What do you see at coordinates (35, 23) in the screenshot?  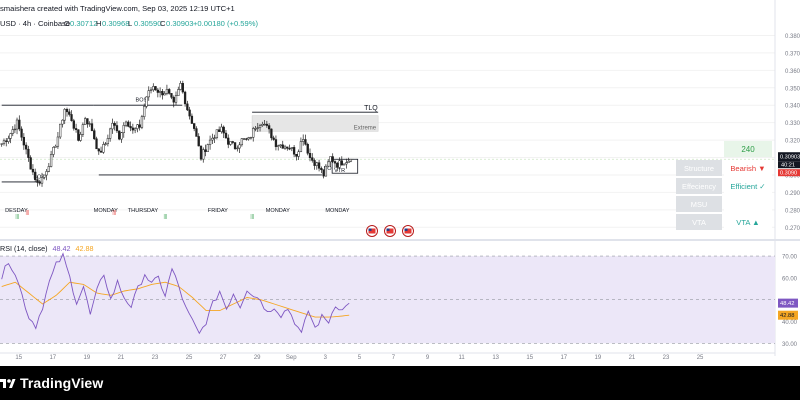 I see `symbol-label: USD · 4h · Coinbase` at bounding box center [35, 23].